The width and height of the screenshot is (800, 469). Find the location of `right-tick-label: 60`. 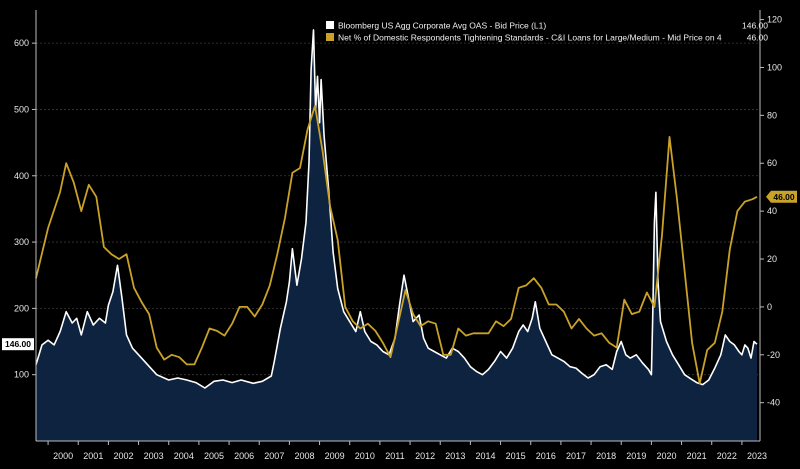

right-tick-label: 60 is located at coordinates (772, 163).